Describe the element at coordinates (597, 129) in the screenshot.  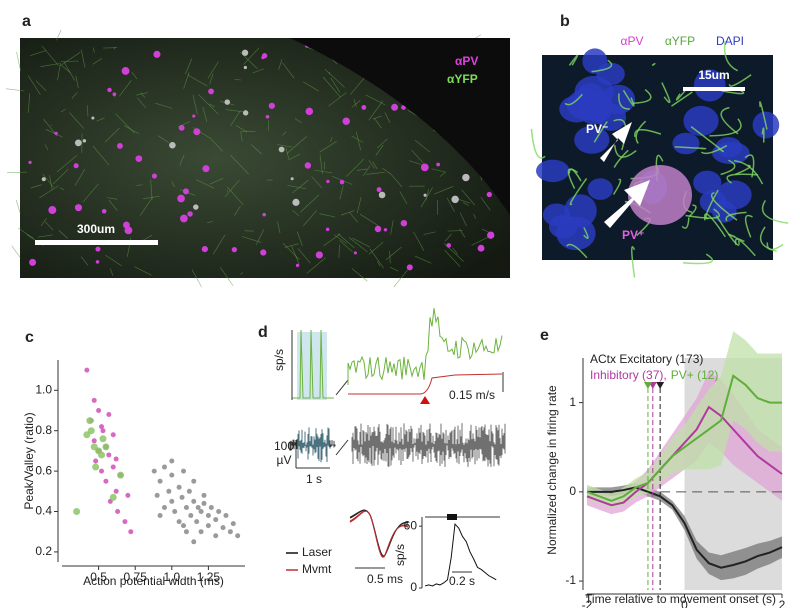
I see `arrow-label: PV⁻` at that location.